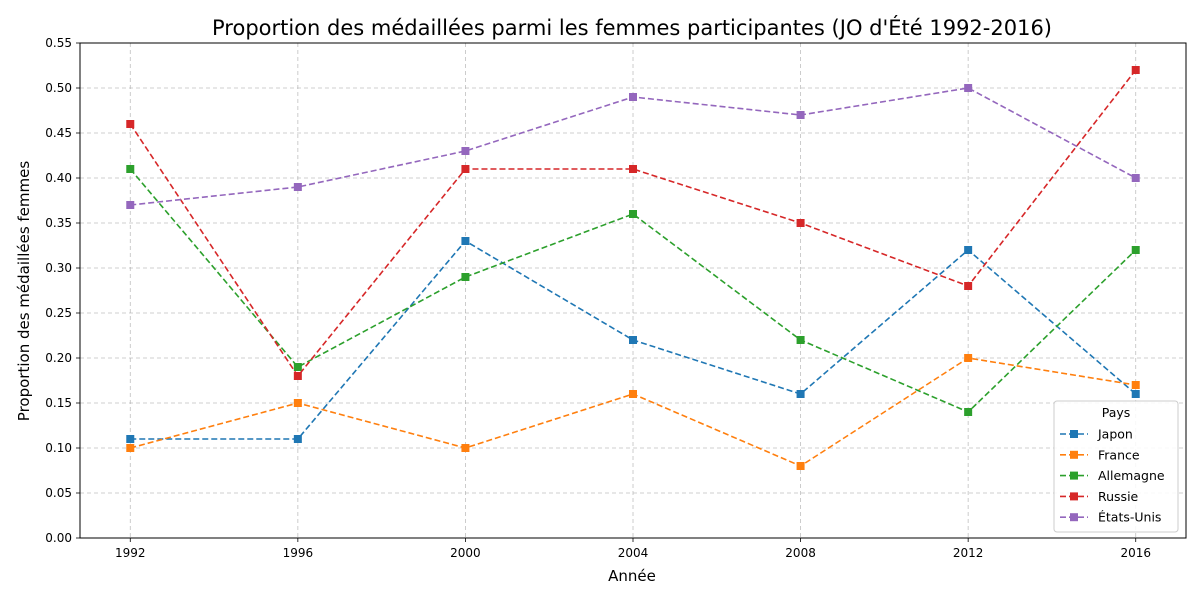  Describe the element at coordinates (632, 576) in the screenshot. I see `x-axis-title: Année` at that location.